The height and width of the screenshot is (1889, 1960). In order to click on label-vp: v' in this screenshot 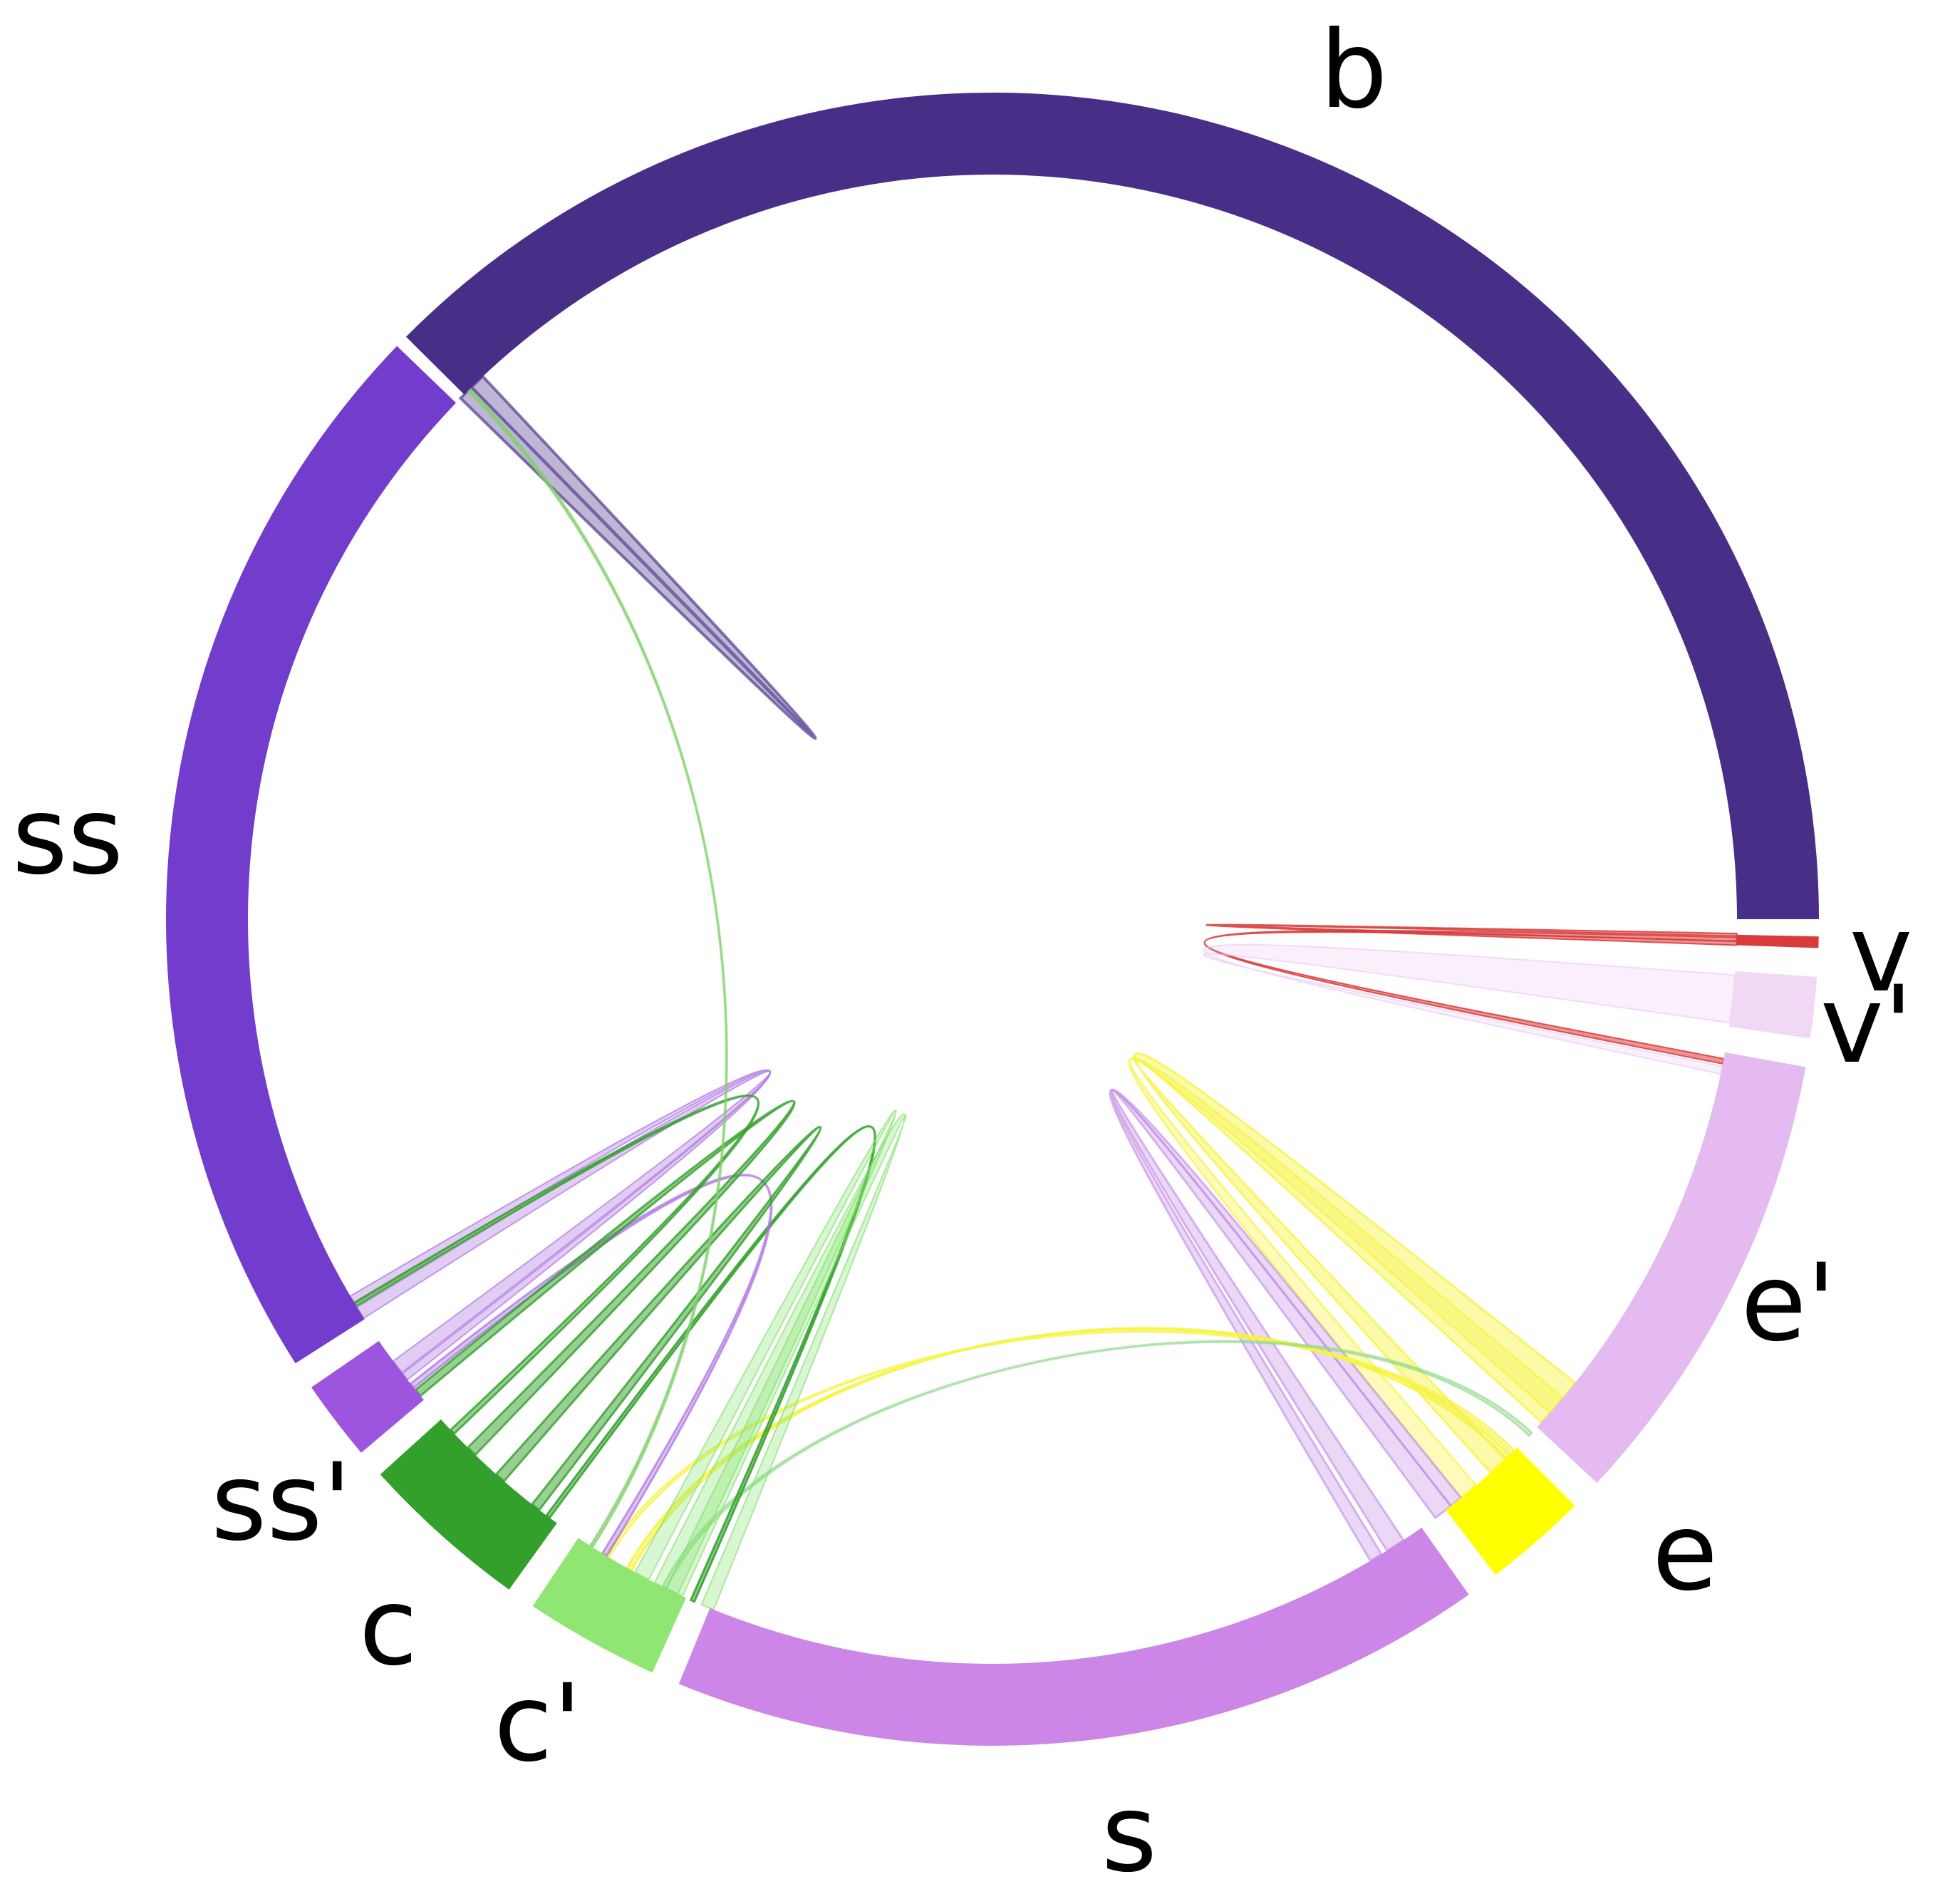, I will do `click(1866, 1025)`.